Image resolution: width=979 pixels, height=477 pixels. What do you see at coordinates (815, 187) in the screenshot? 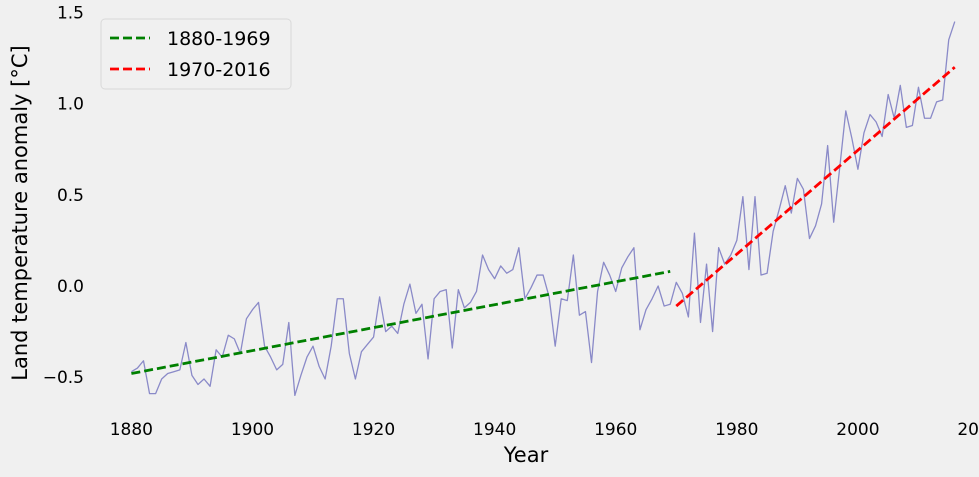
I see `trend-line-1970-2016` at bounding box center [815, 187].